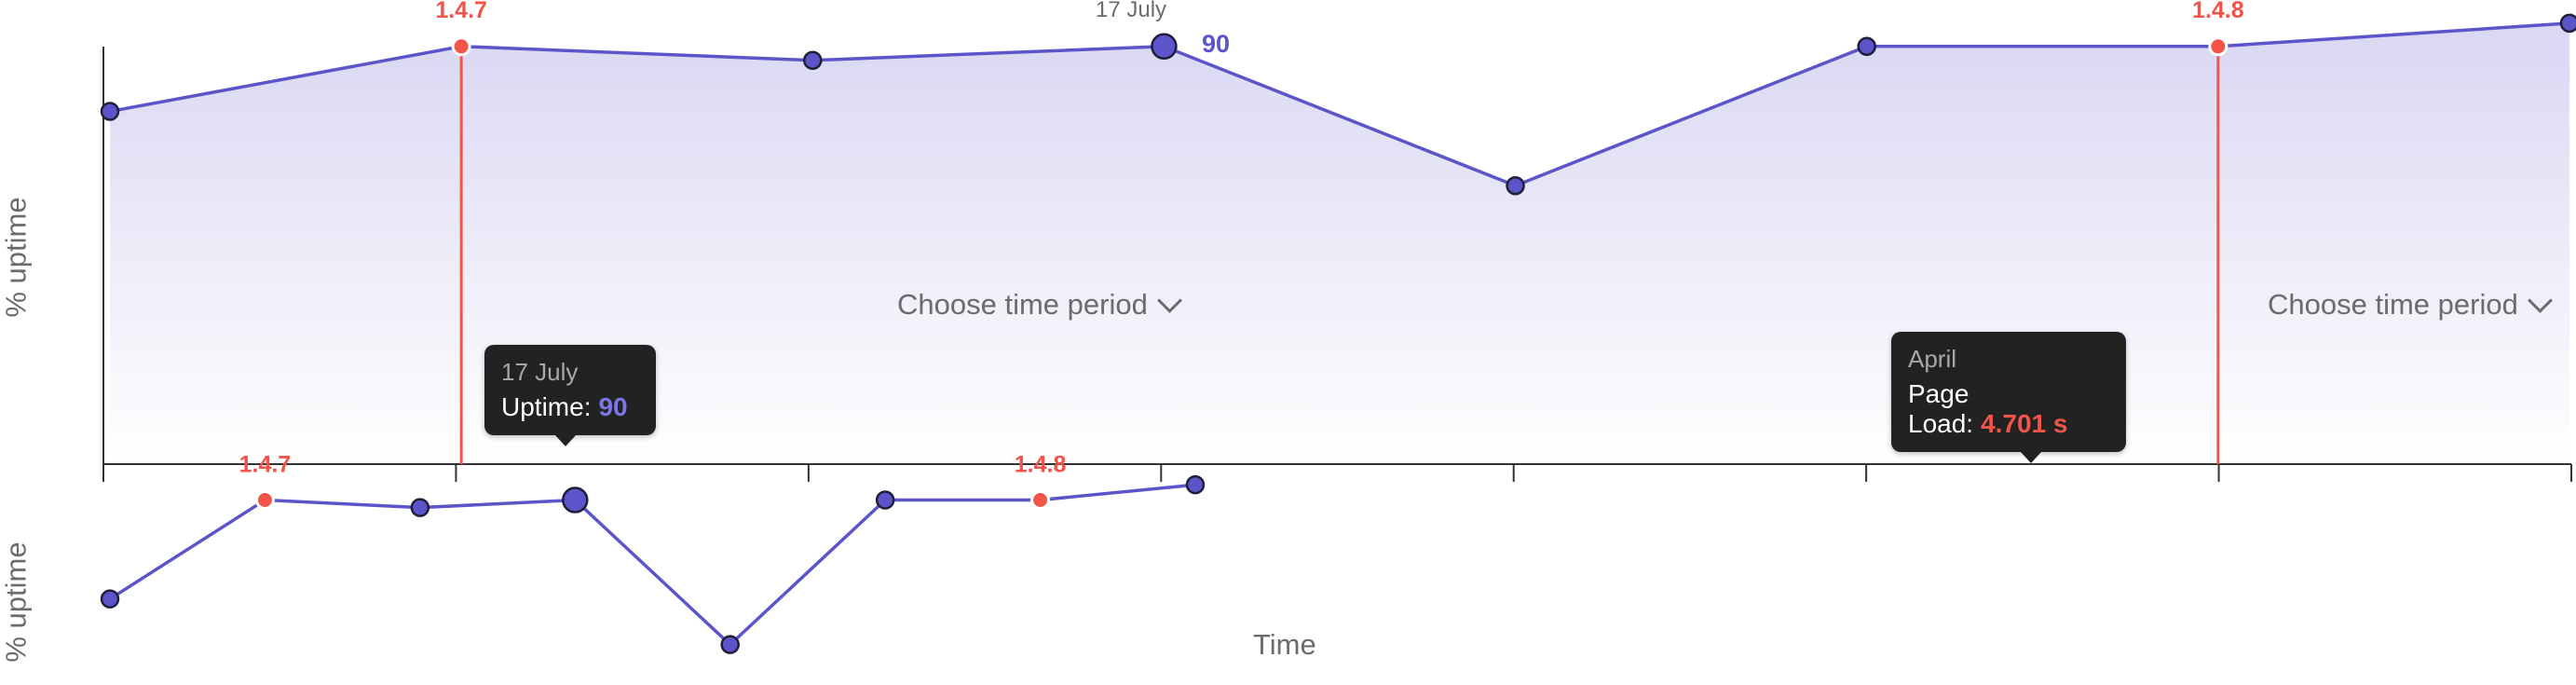 The image size is (2576, 685). Describe the element at coordinates (1284, 644) in the screenshot. I see `x-axis-label: Time` at that location.